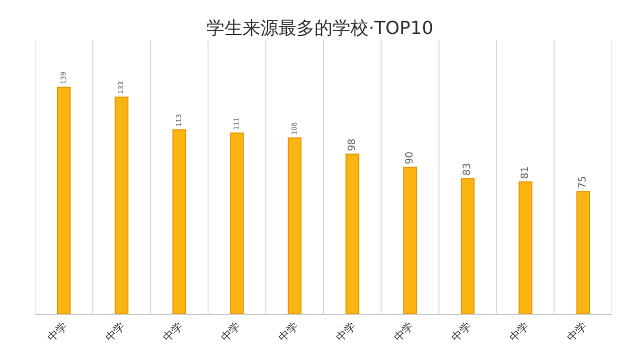 The height and width of the screenshot is (356, 640). Describe the element at coordinates (468, 169) in the screenshot. I see `data-label: 83` at that location.